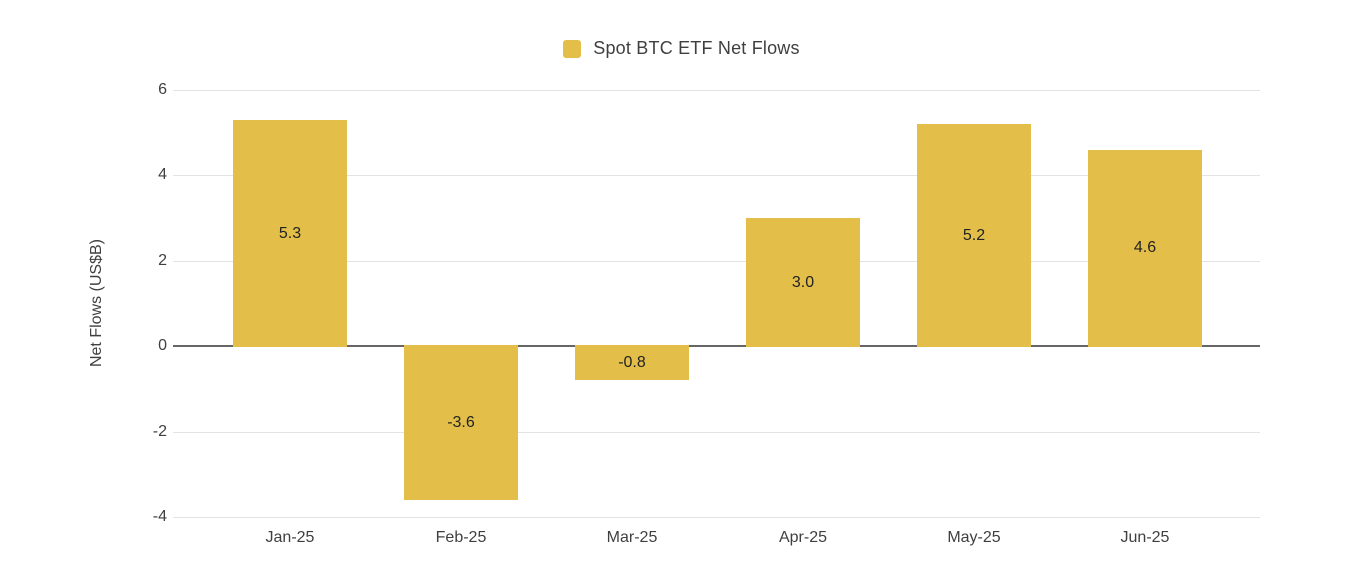  I want to click on x-axis-label: Feb-25, so click(461, 537).